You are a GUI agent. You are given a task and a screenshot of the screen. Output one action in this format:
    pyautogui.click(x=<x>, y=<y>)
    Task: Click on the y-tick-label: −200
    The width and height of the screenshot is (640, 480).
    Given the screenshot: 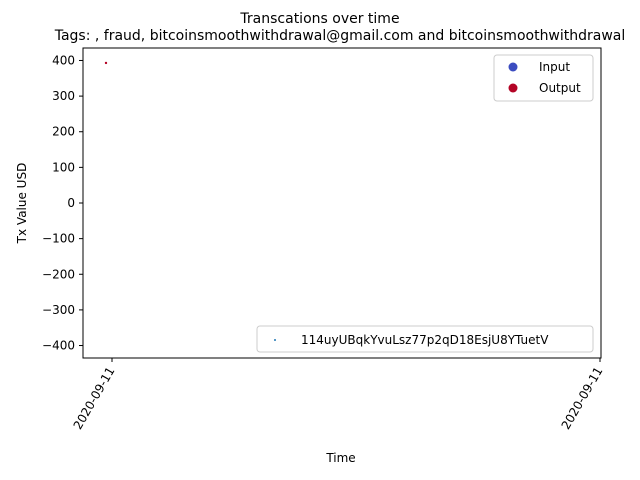 What is the action you would take?
    pyautogui.click(x=58, y=274)
    